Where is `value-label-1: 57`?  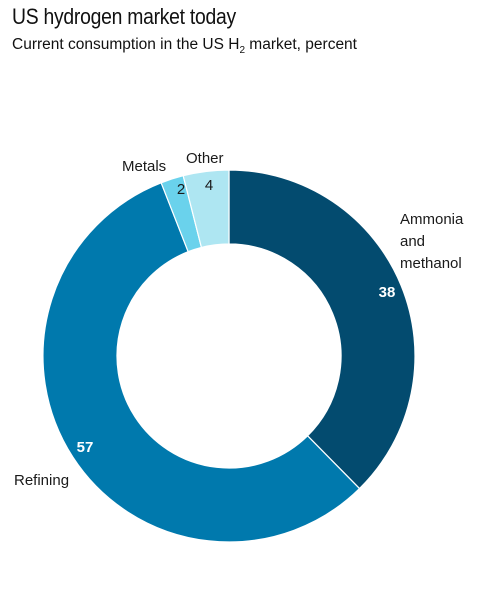 value-label-1: 57 is located at coordinates (85, 447).